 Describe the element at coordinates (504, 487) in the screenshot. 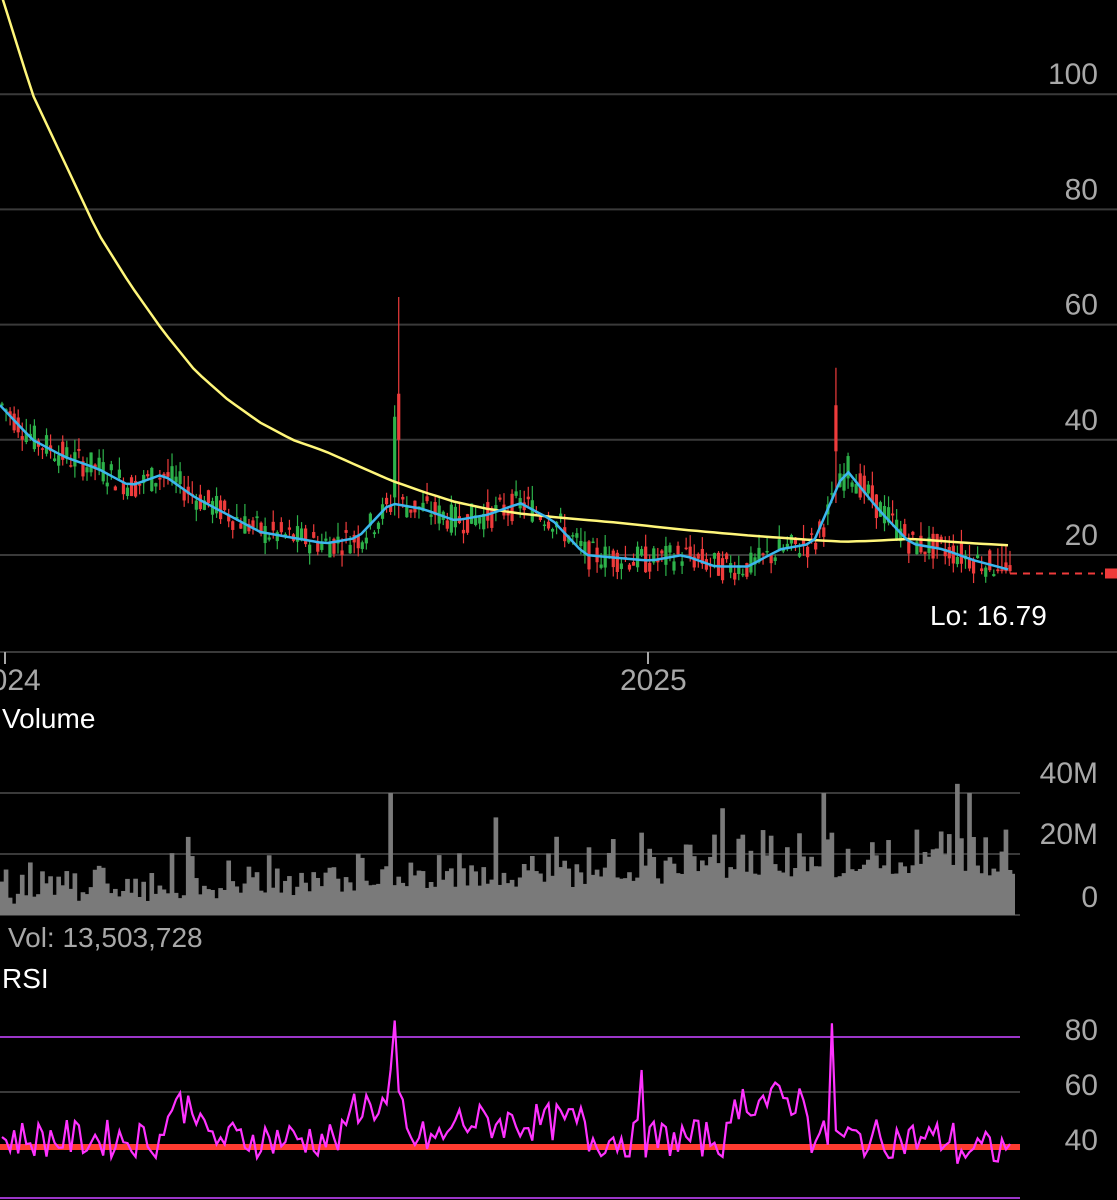

I see `short-moving-average-line` at that location.